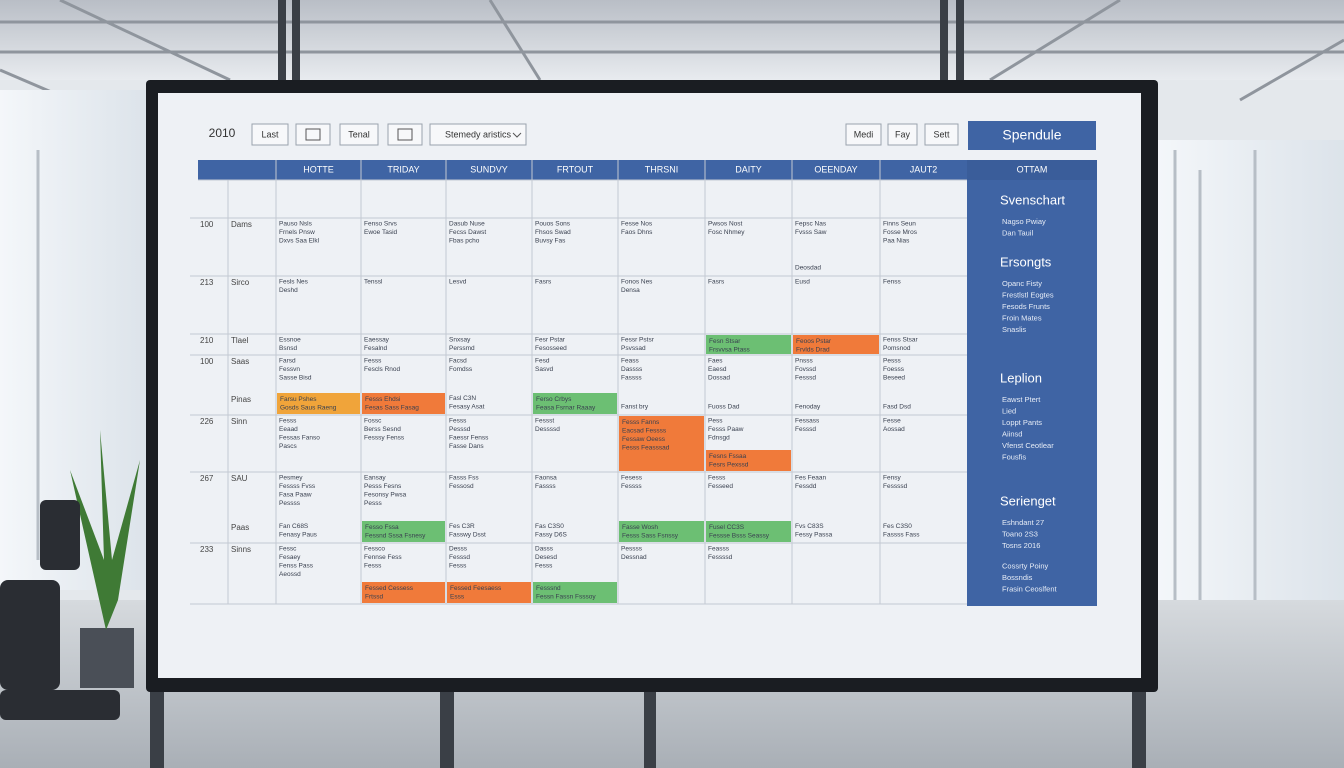 The image size is (1344, 768). Describe the element at coordinates (381, 232) in the screenshot. I see `cell-text: Ewoe Tasid` at that location.